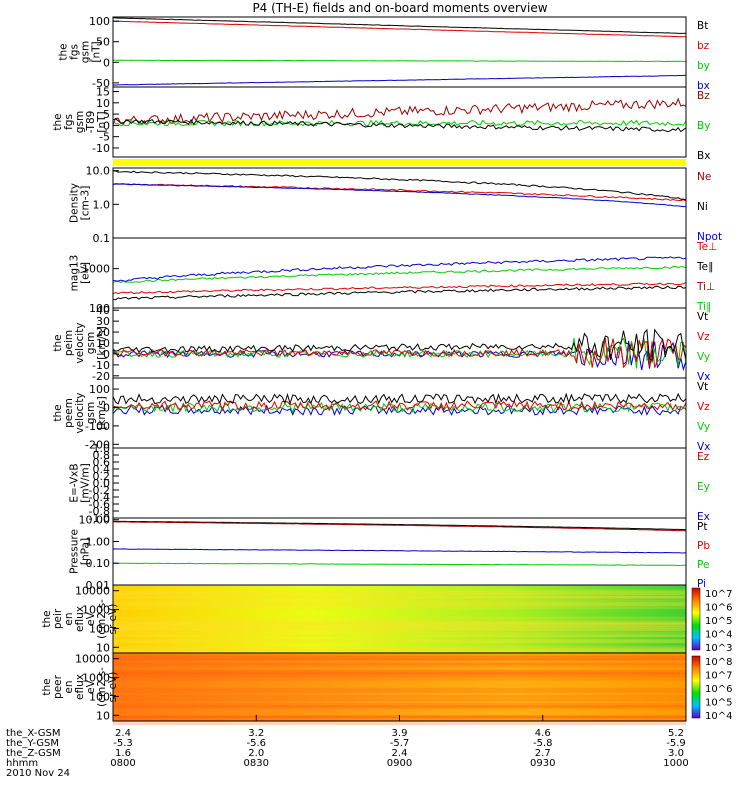  Describe the element at coordinates (101, 83) in the screenshot. I see `y-tick-label: -50` at that location.